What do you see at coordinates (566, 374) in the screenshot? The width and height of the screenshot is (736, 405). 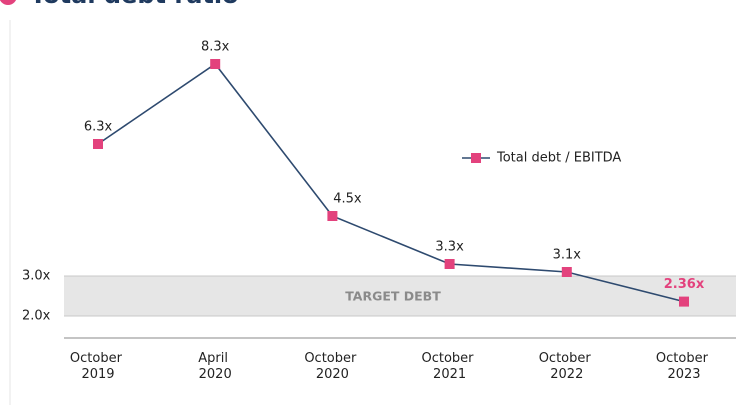 I see `x-tick-line: 2022` at bounding box center [566, 374].